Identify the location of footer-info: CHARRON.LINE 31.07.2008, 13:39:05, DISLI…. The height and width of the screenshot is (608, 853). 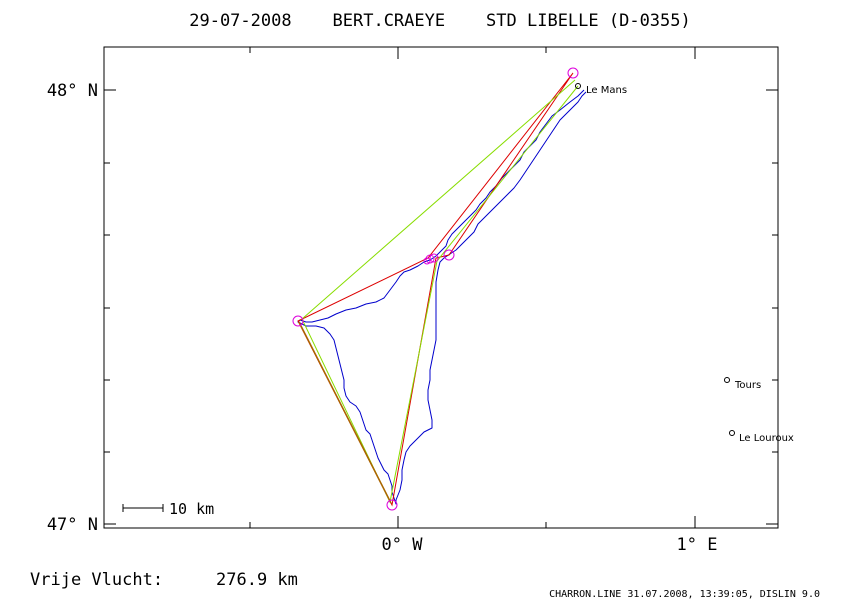
(684, 594).